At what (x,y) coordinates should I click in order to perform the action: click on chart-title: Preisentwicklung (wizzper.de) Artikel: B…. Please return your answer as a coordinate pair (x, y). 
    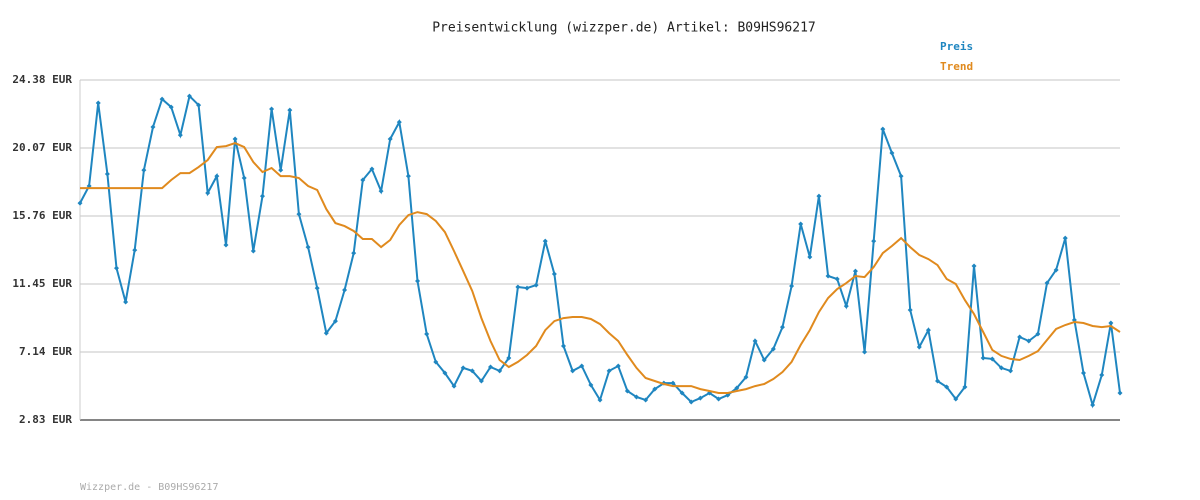
    Looking at the image, I should click on (624, 28).